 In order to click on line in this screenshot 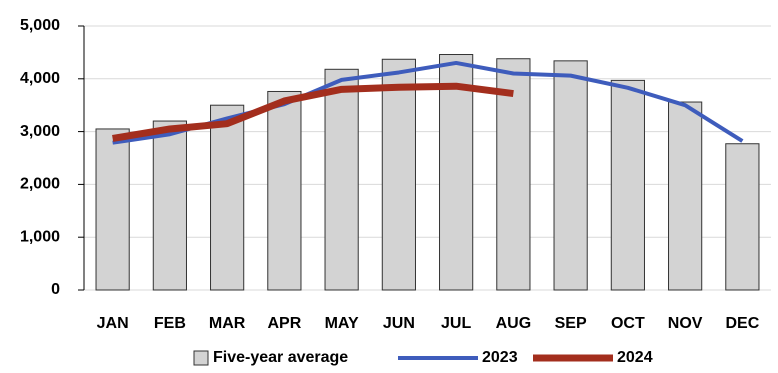, I will do `click(313, 112)`.